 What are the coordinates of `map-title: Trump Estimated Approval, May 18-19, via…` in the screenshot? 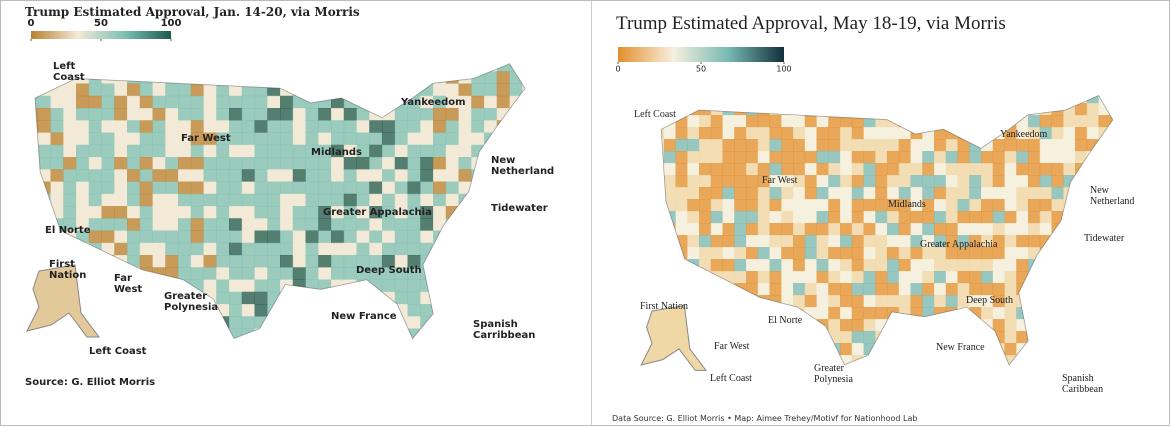 It's located at (811, 23).